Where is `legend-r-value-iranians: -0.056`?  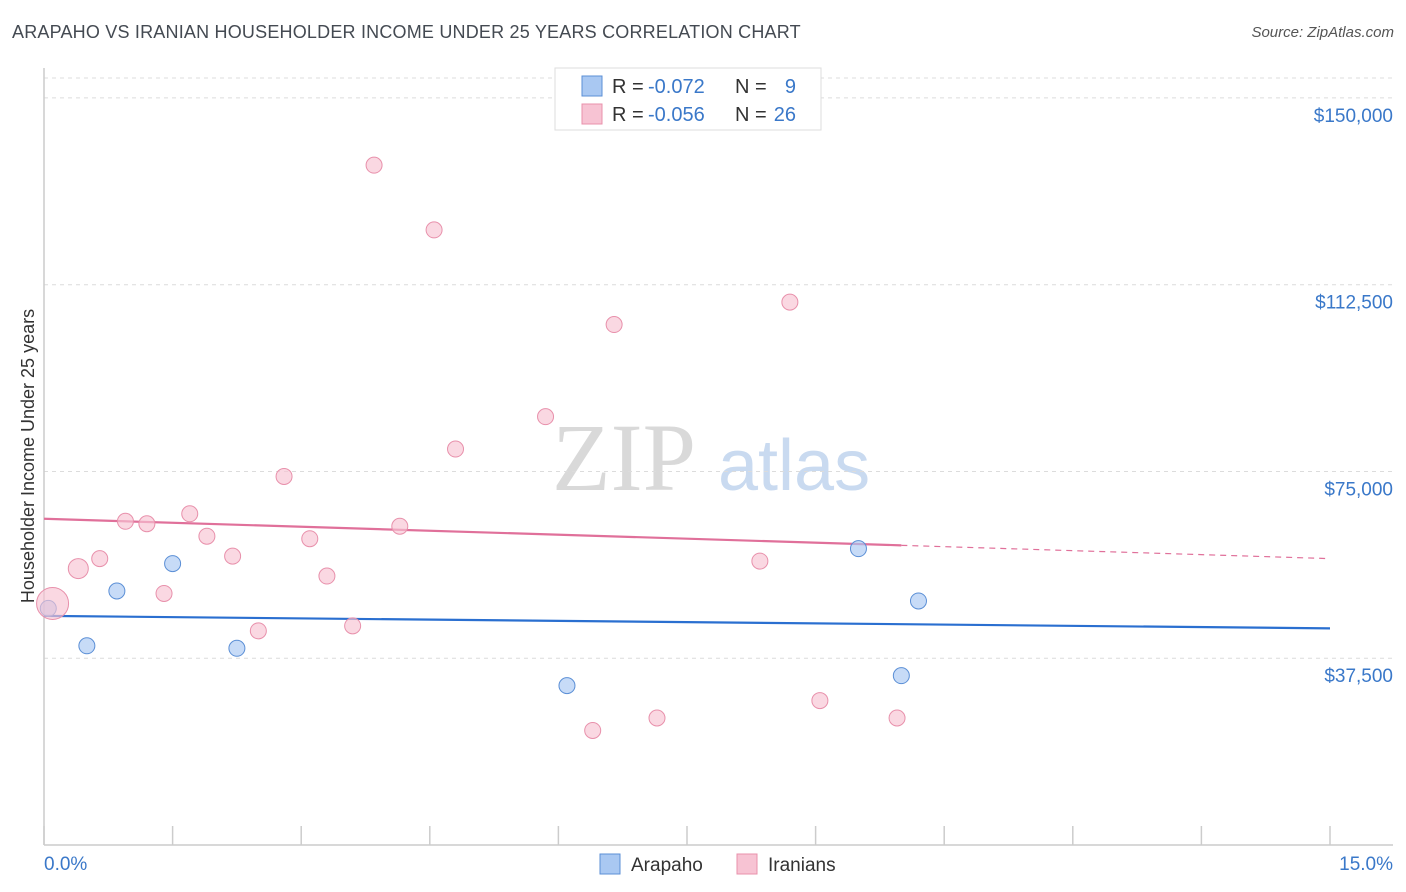 legend-r-value-iranians: -0.056 is located at coordinates (676, 115).